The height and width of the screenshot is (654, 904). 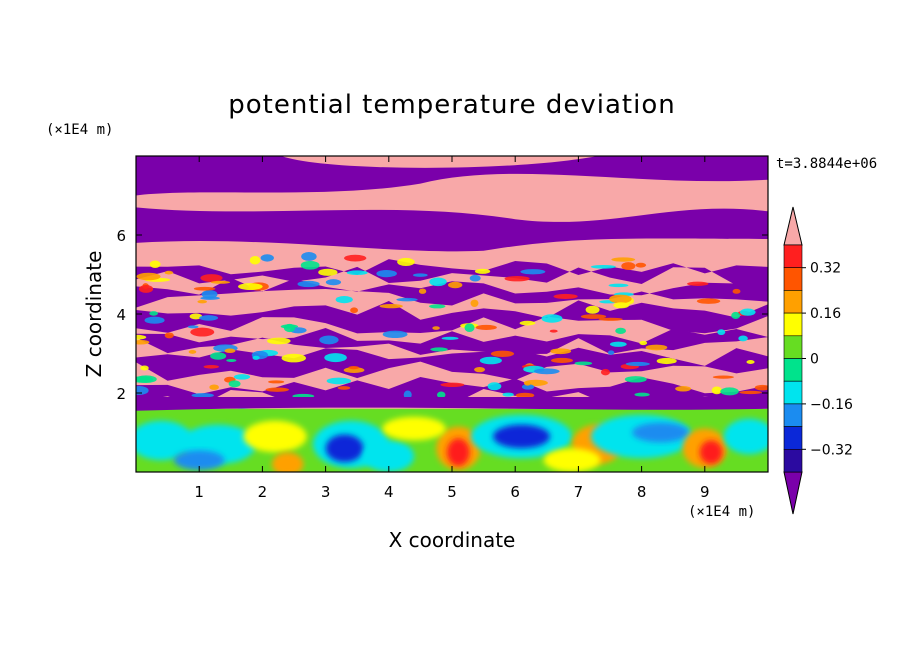 What do you see at coordinates (831, 450) in the screenshot?
I see `colorbar-tick-label: −0.32` at bounding box center [831, 450].